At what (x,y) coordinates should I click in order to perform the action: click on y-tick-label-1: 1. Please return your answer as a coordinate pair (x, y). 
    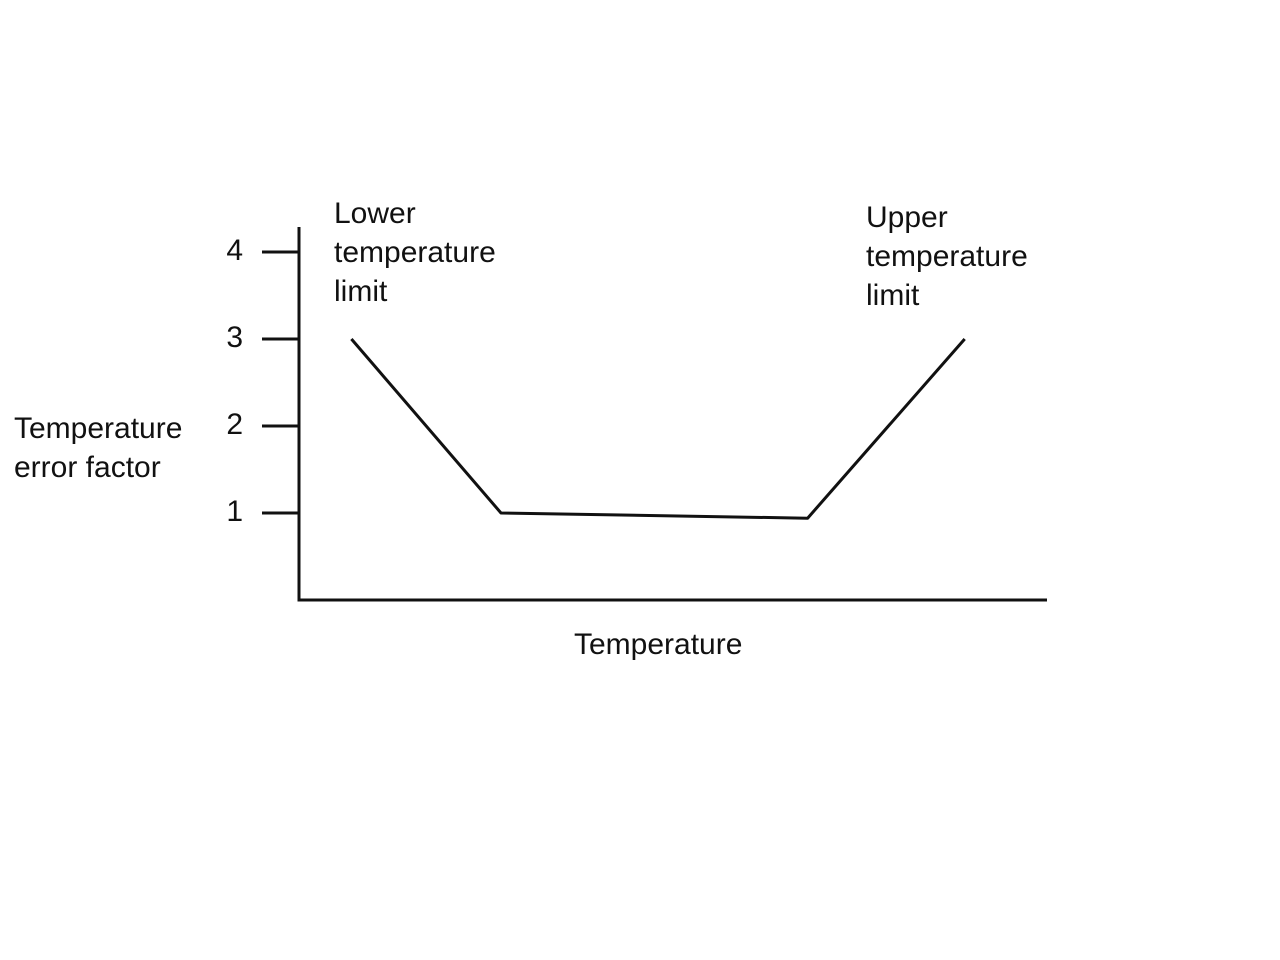
    Looking at the image, I should click on (234, 511).